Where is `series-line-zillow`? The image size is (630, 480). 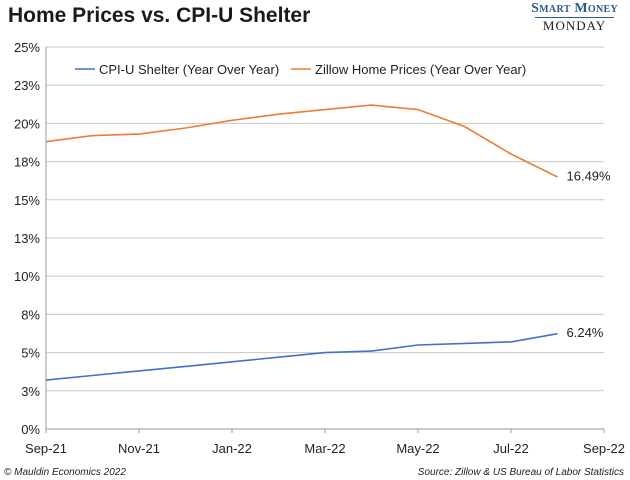
series-line-zillow is located at coordinates (301, 141).